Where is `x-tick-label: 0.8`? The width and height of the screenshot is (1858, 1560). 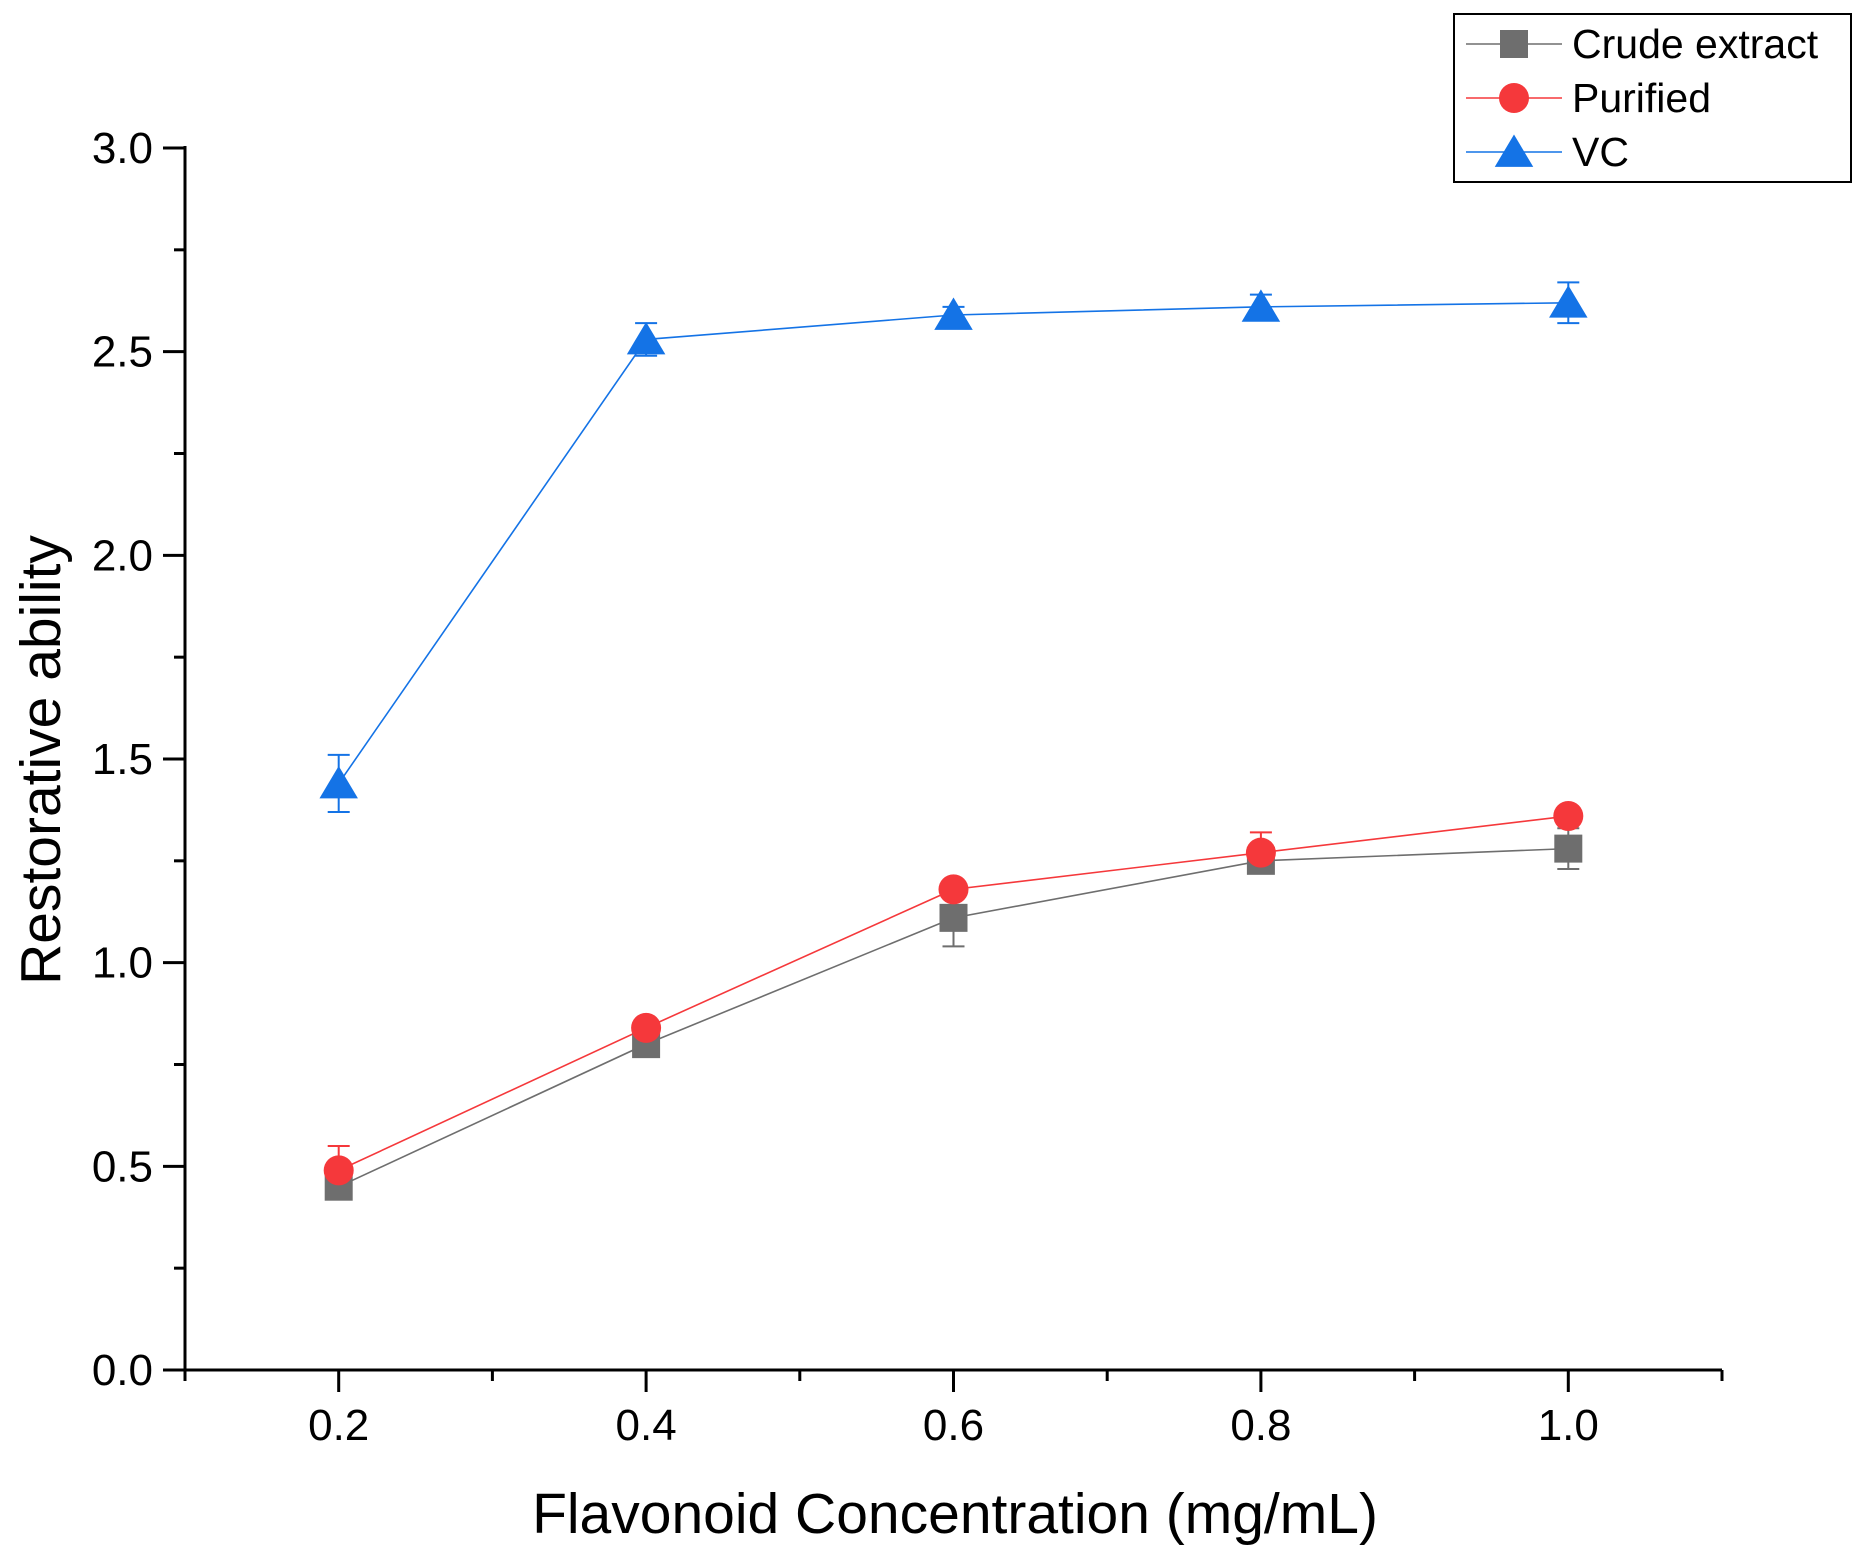
x-tick-label: 0.8 is located at coordinates (1260, 1425).